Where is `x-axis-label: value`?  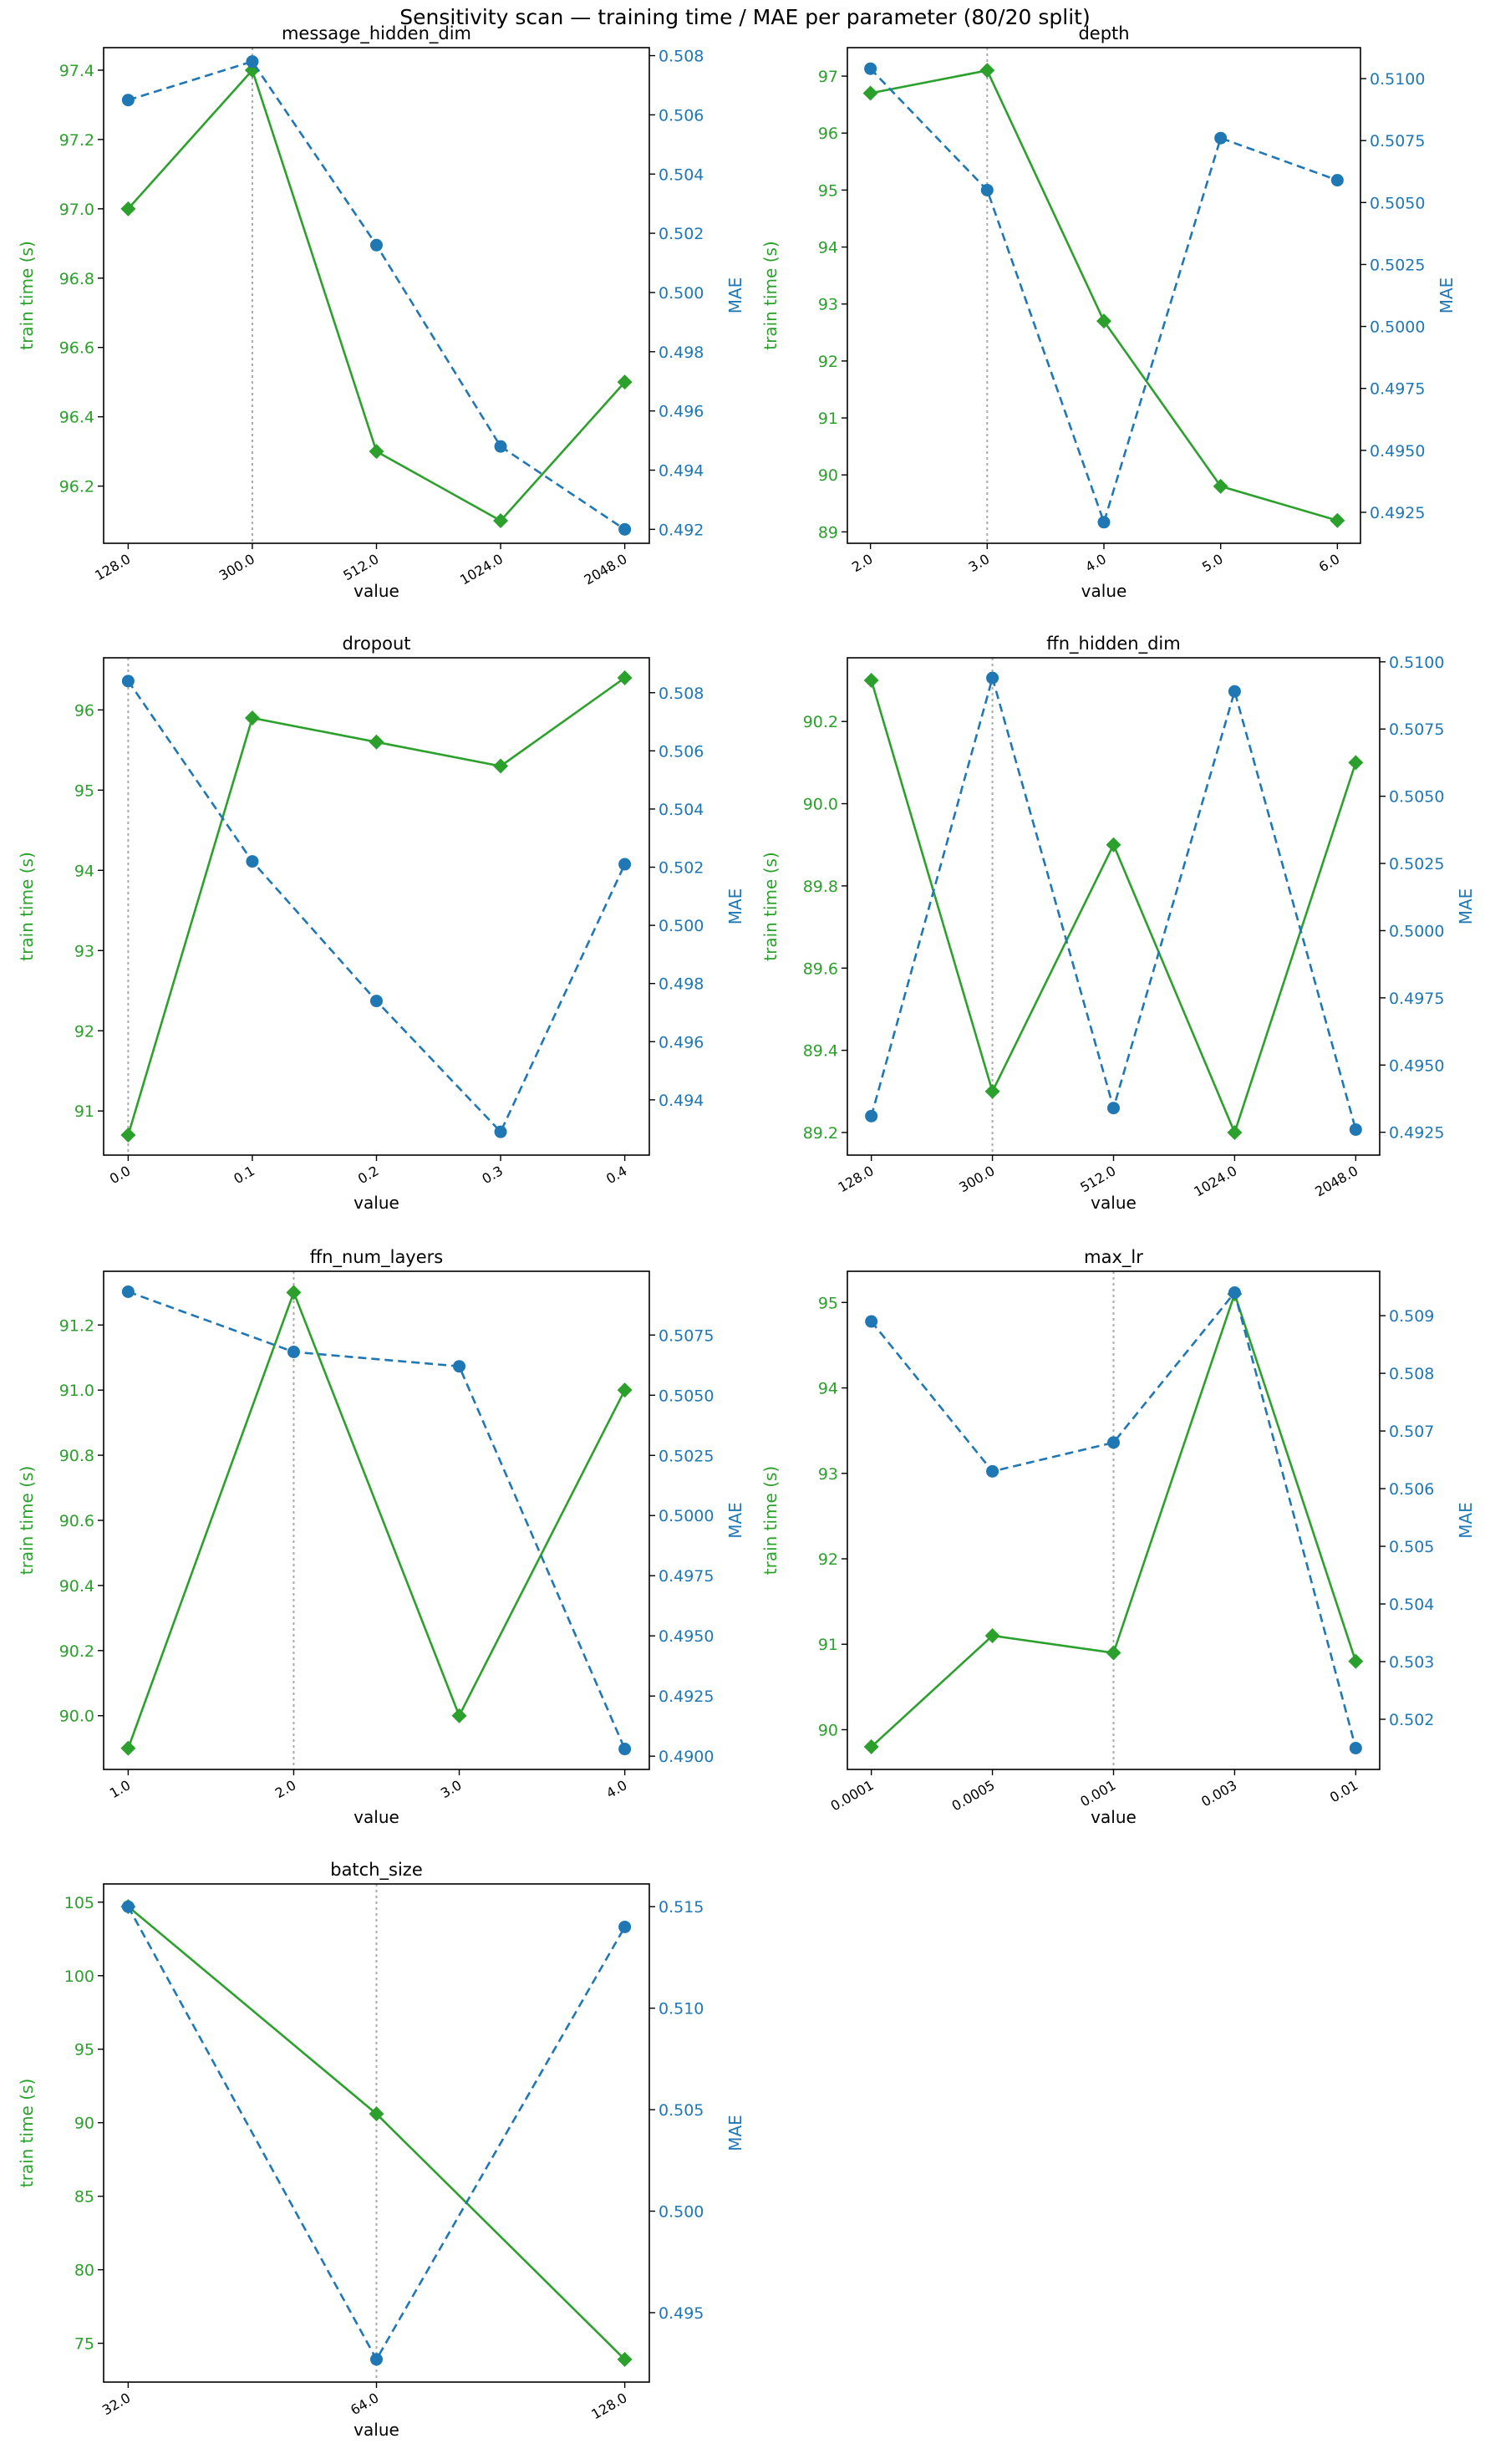
x-axis-label: value is located at coordinates (1114, 1817).